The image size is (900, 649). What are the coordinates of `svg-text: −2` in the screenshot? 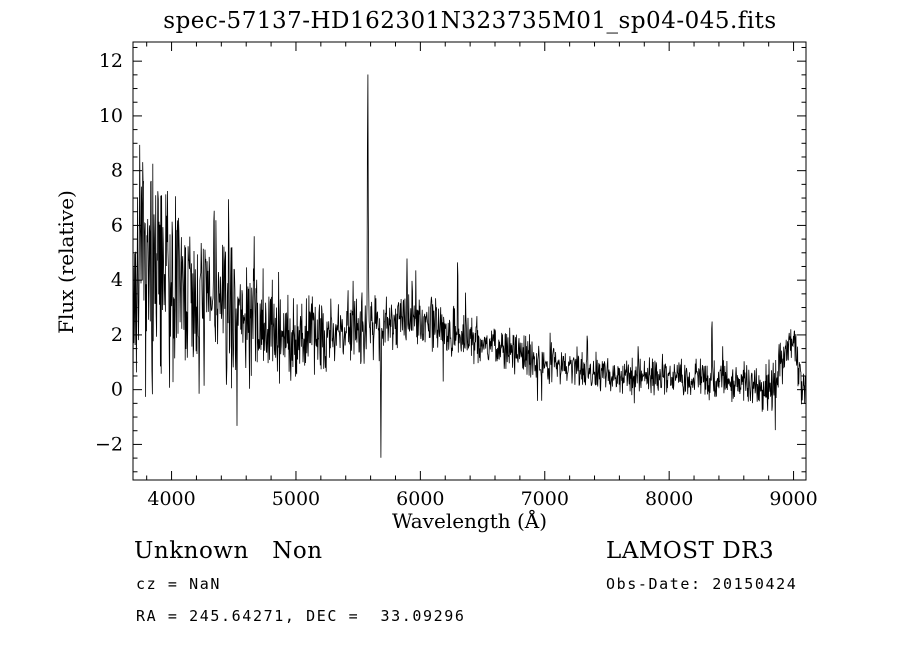 It's located at (109, 444).